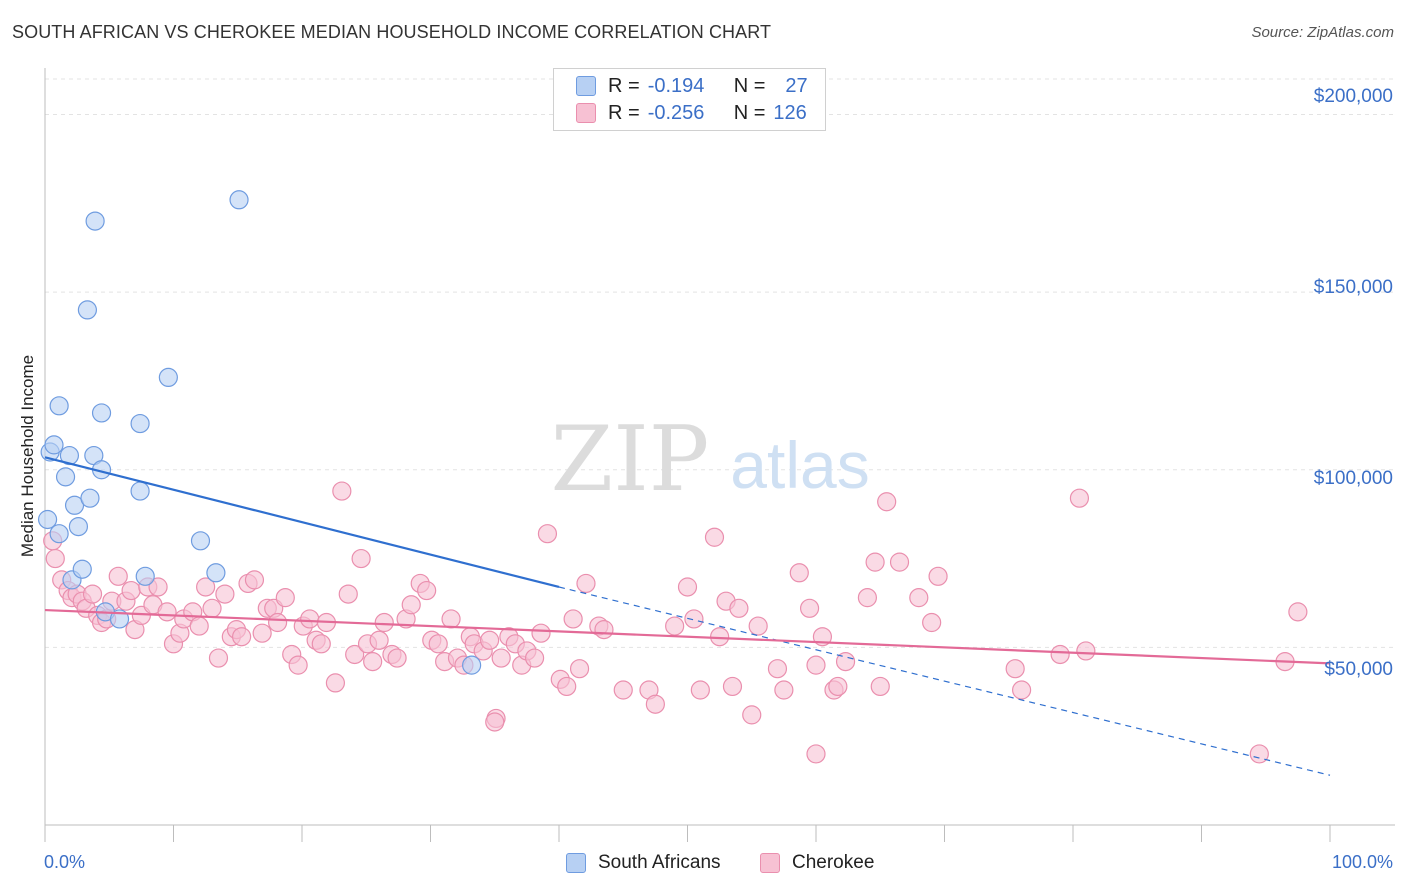  I want to click on legend-swatch-south-africans, so click(586, 86).